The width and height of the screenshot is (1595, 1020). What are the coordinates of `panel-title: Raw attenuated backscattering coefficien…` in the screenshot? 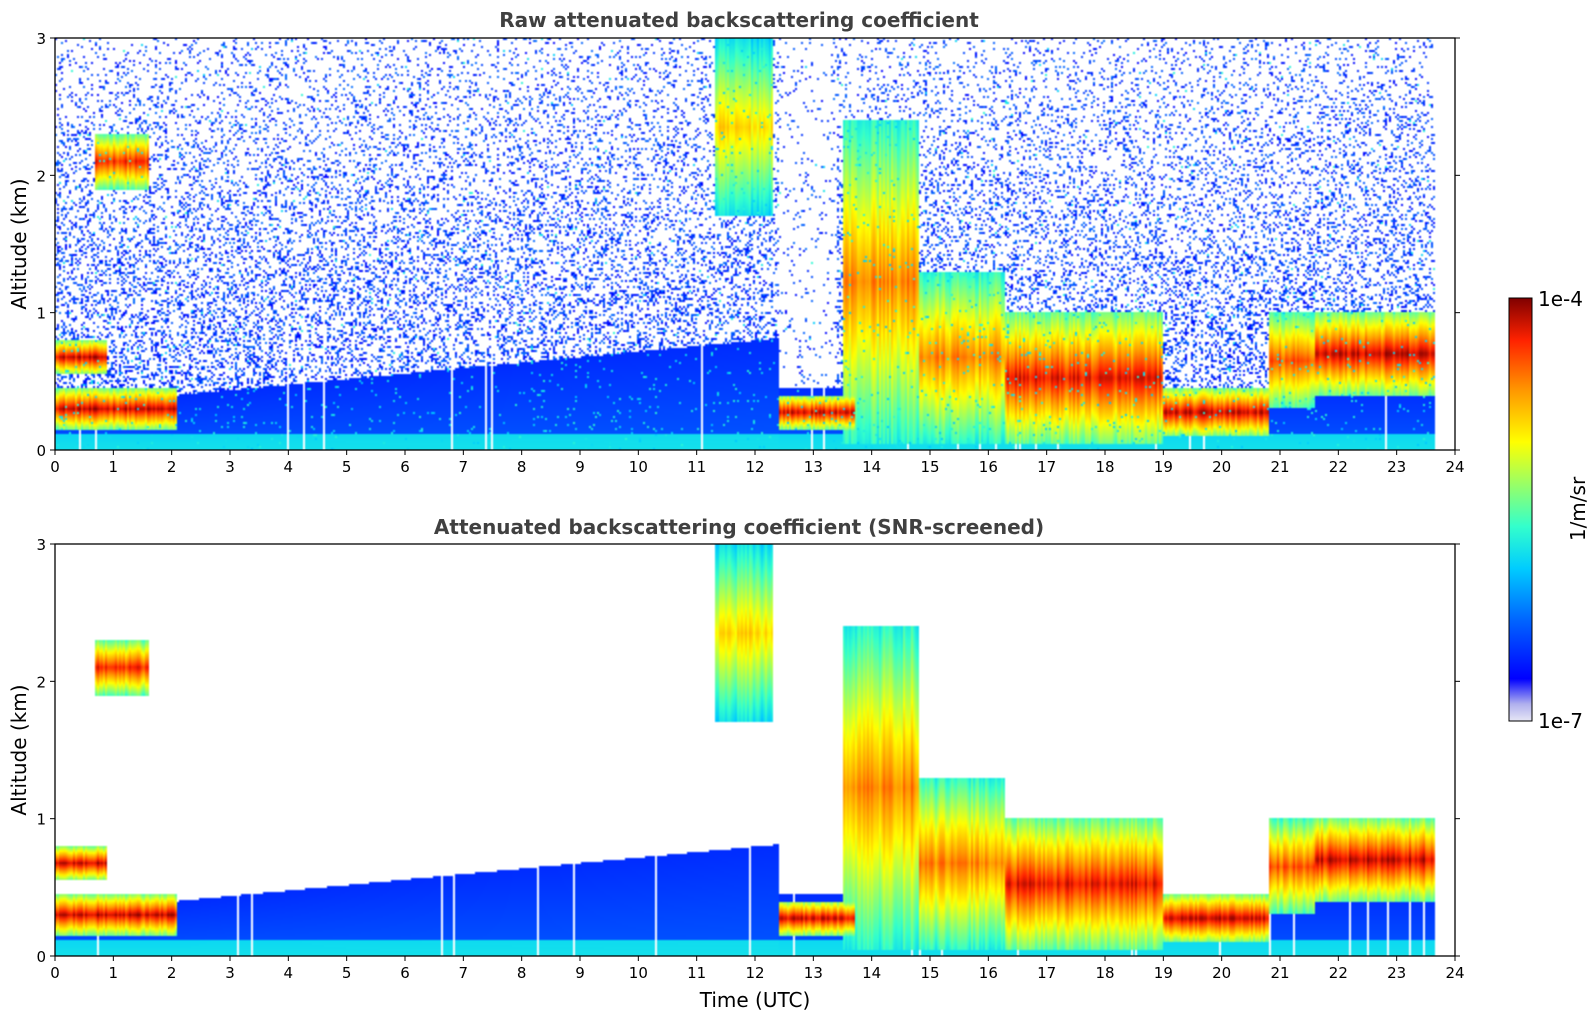 It's located at (739, 20).